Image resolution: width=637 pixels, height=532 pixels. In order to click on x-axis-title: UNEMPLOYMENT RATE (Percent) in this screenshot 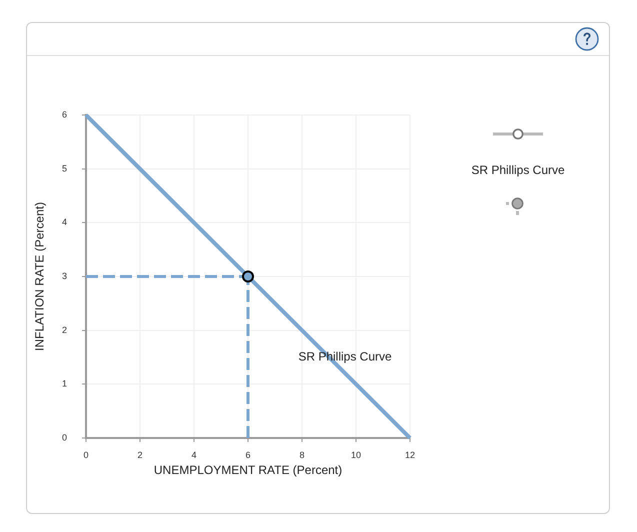, I will do `click(248, 470)`.